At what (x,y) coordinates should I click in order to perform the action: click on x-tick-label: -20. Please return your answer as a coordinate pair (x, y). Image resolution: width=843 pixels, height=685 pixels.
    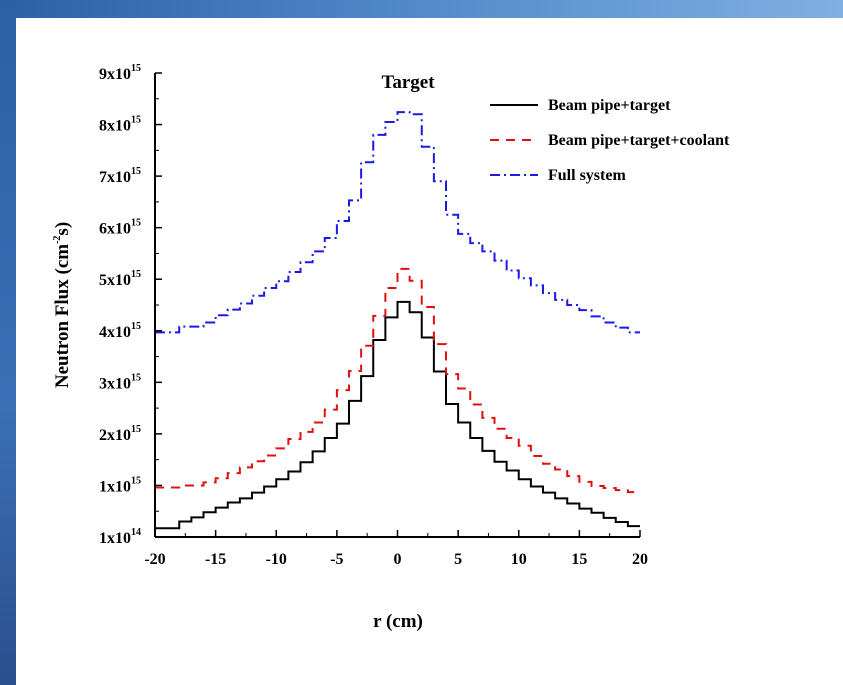
    Looking at the image, I should click on (154, 559).